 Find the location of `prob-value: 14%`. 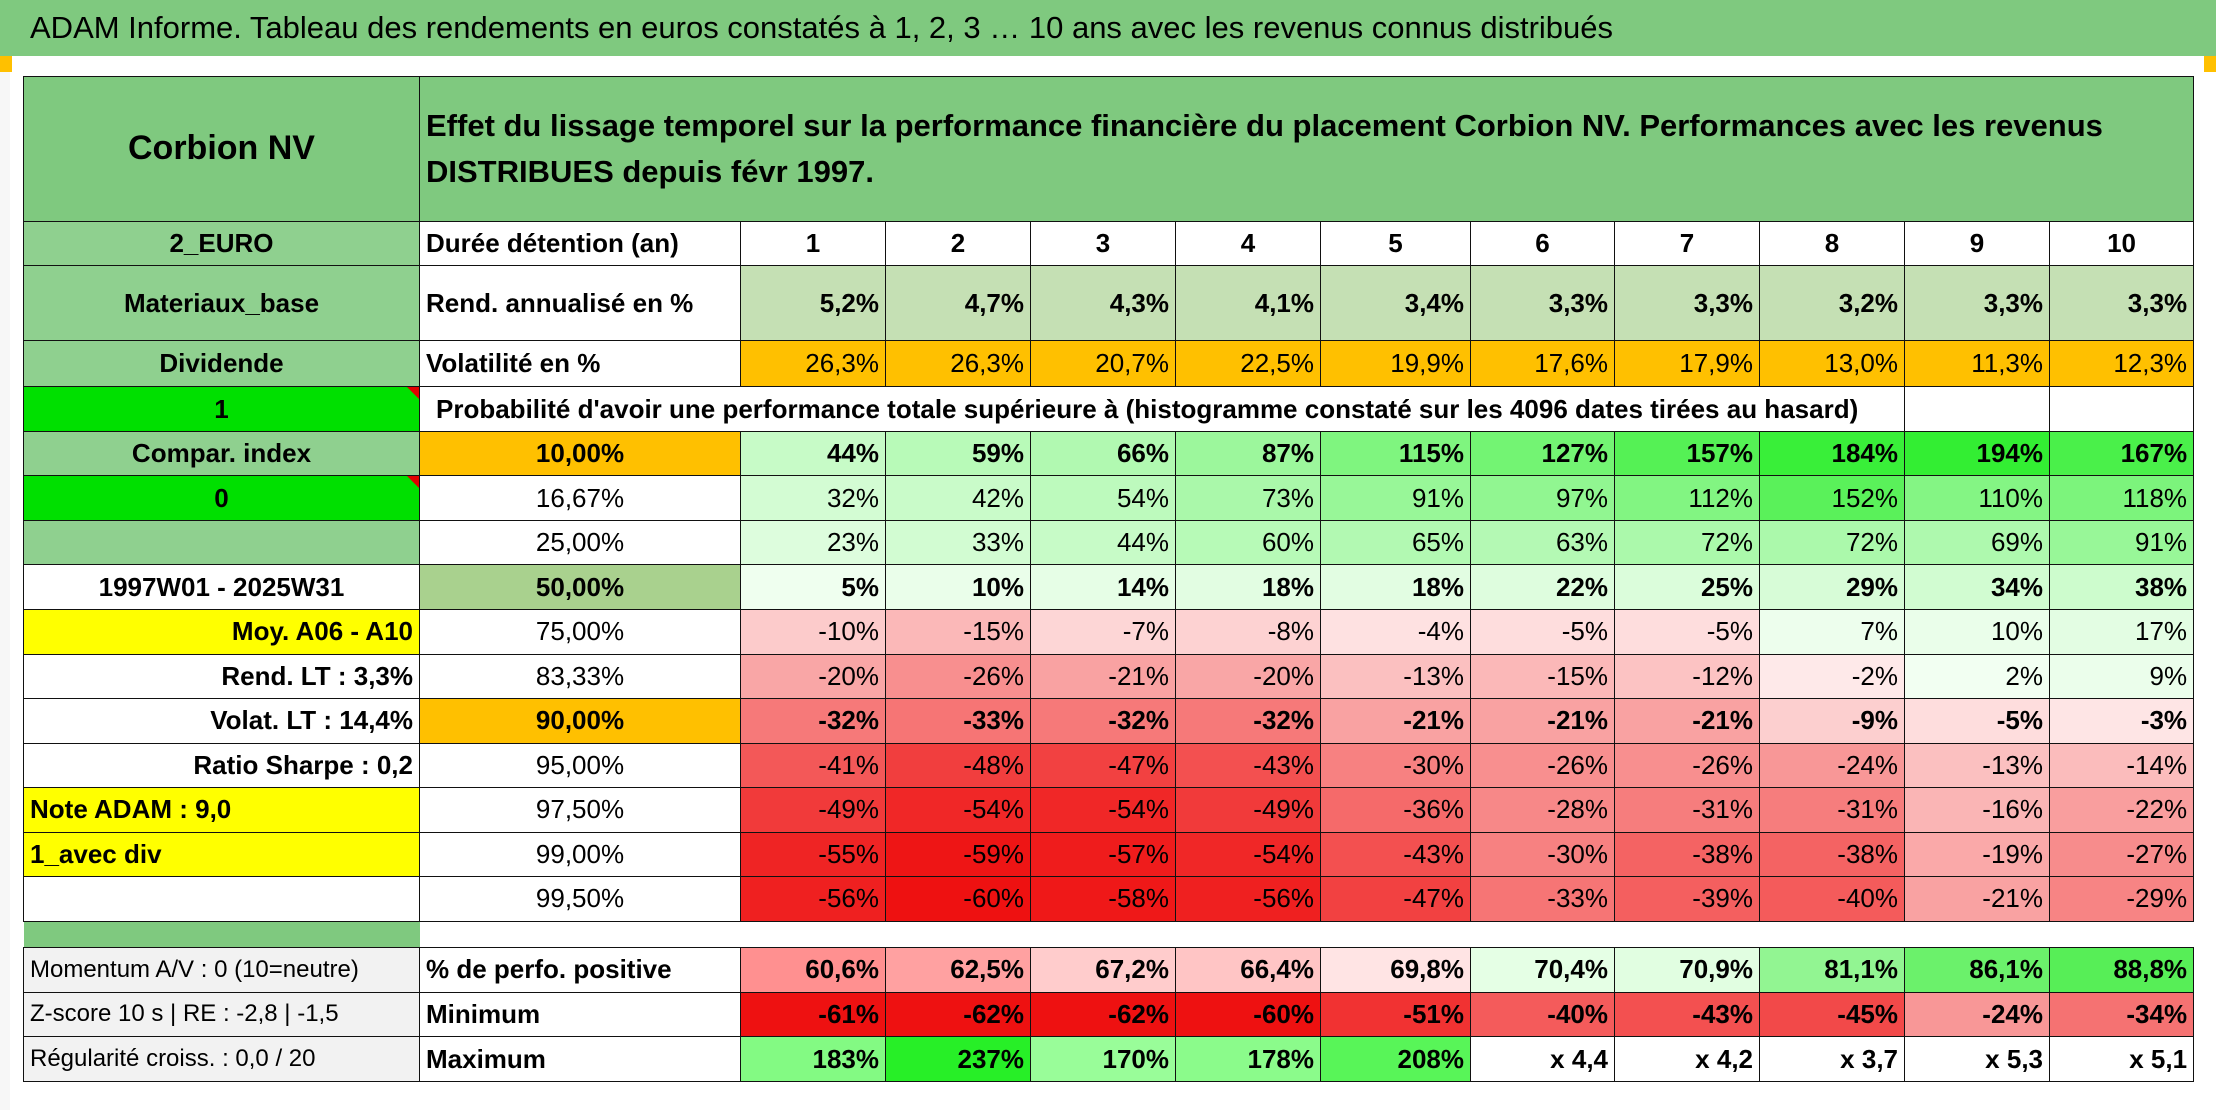

prob-value: 14% is located at coordinates (1103, 587).